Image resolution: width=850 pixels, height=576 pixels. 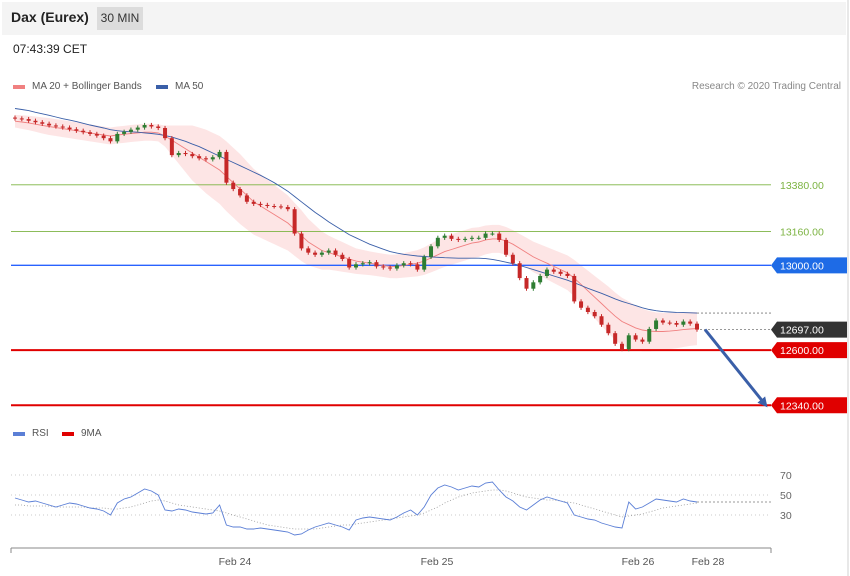 I want to click on rsi-swatch, so click(x=19, y=433).